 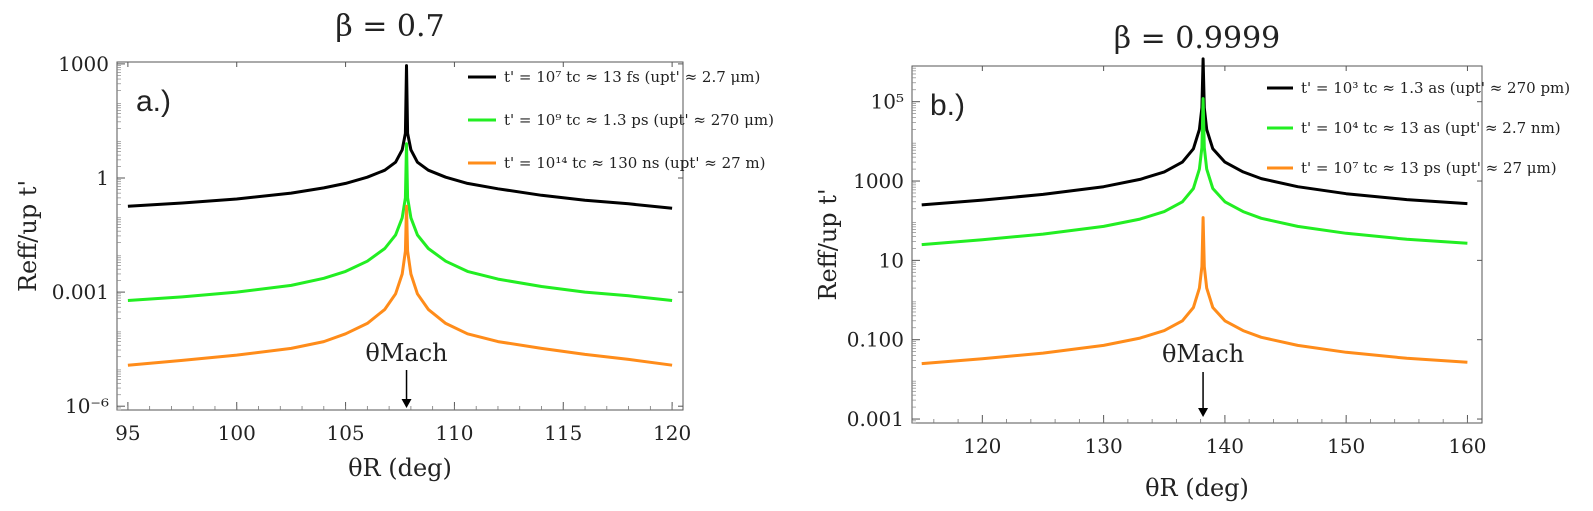 What do you see at coordinates (1431, 128) in the screenshot?
I see `legend-label: t' = 10⁴ tc ≈ 13 as (upt' ≈ 2.7 nm)` at bounding box center [1431, 128].